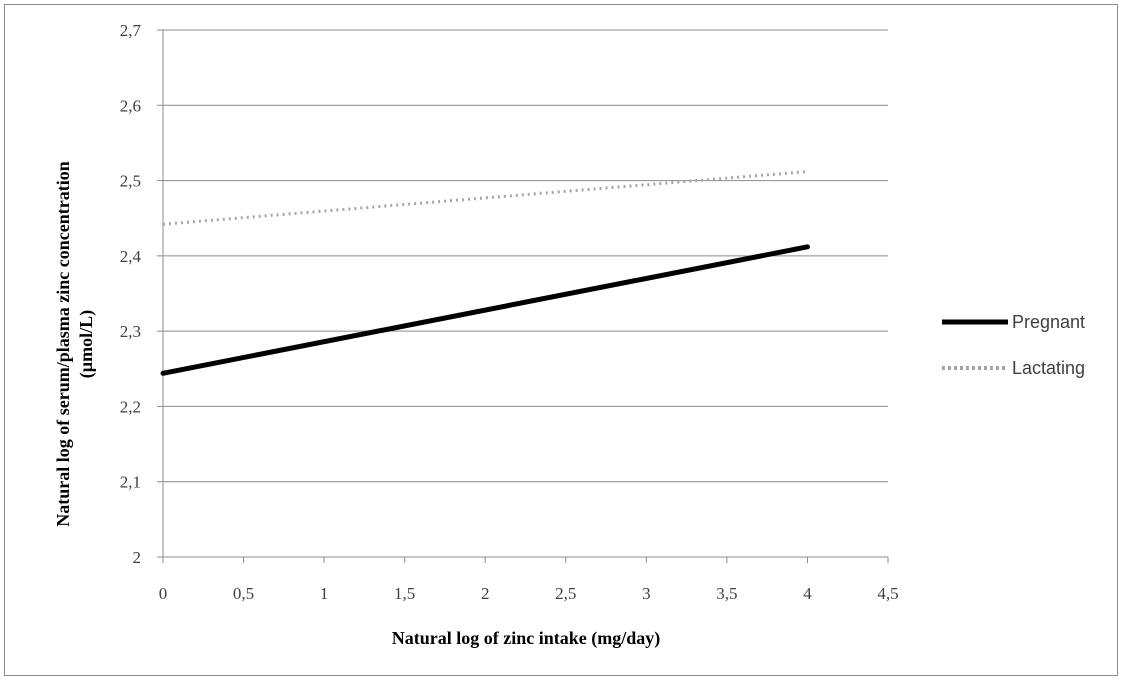  What do you see at coordinates (130, 406) in the screenshot?
I see `y-tick-label: 2,2` at bounding box center [130, 406].